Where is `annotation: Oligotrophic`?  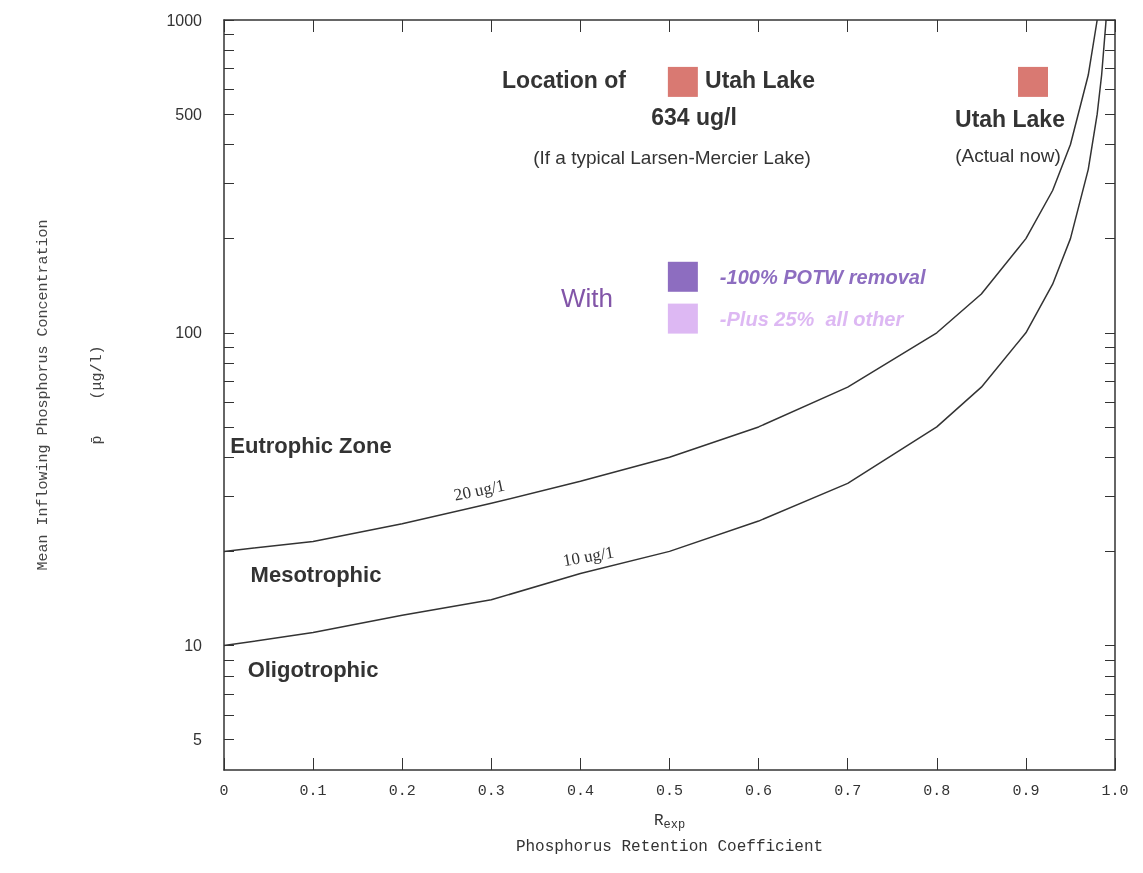
annotation: Oligotrophic is located at coordinates (313, 669).